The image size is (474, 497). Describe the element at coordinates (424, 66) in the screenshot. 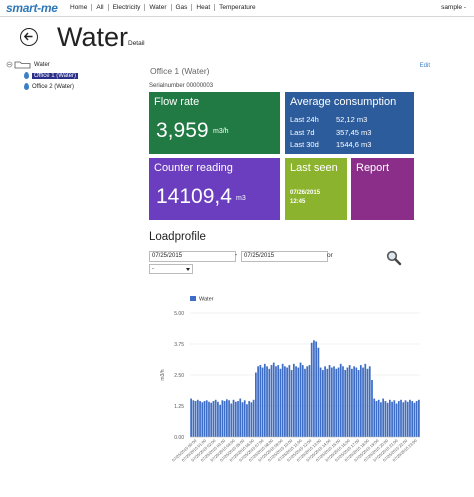

I see `edit-link: Edit` at that location.